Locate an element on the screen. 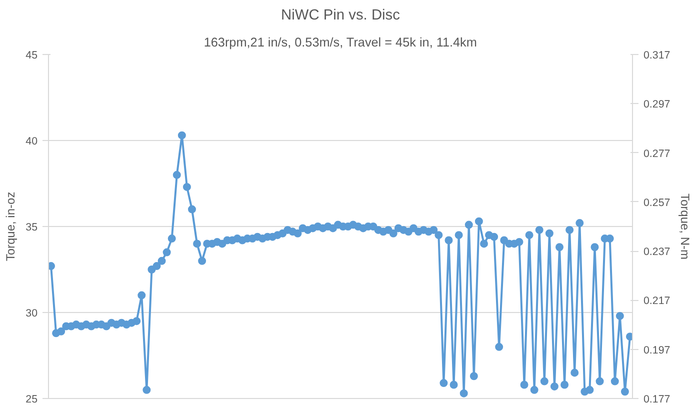 The image size is (695, 406). y2-tick-label: 0.277 is located at coordinates (657, 154).